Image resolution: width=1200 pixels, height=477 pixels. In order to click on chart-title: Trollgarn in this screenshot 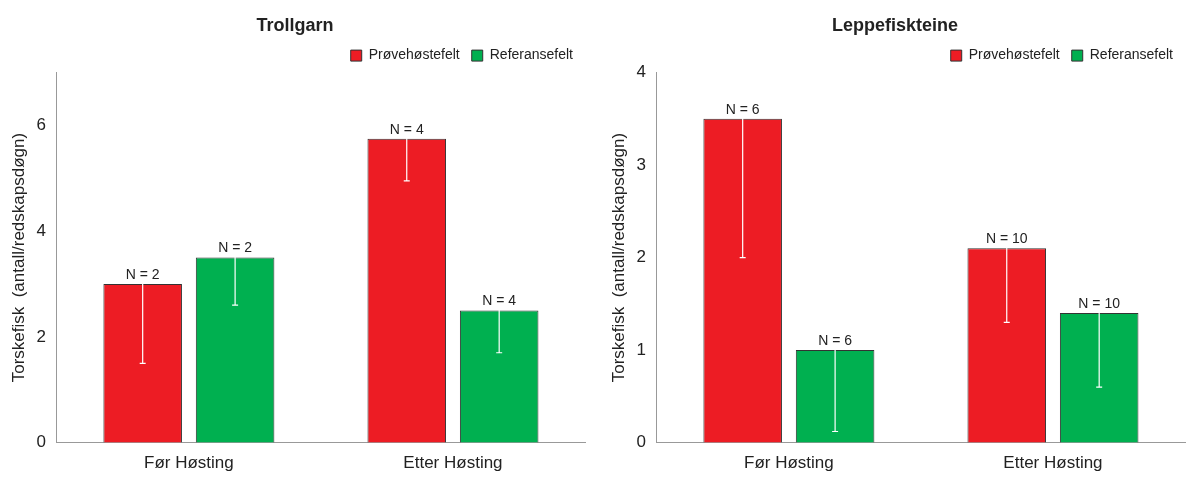, I will do `click(295, 24)`.